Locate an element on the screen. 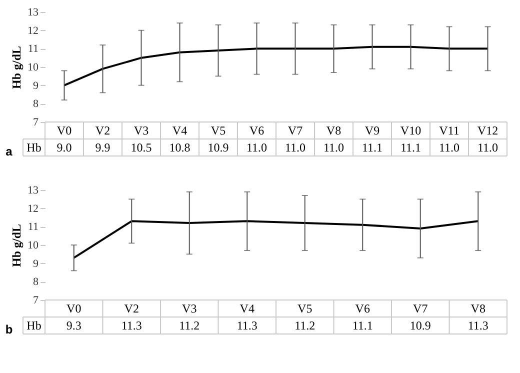 This screenshot has width=520, height=373. x-tick-label: V11 is located at coordinates (449, 131).